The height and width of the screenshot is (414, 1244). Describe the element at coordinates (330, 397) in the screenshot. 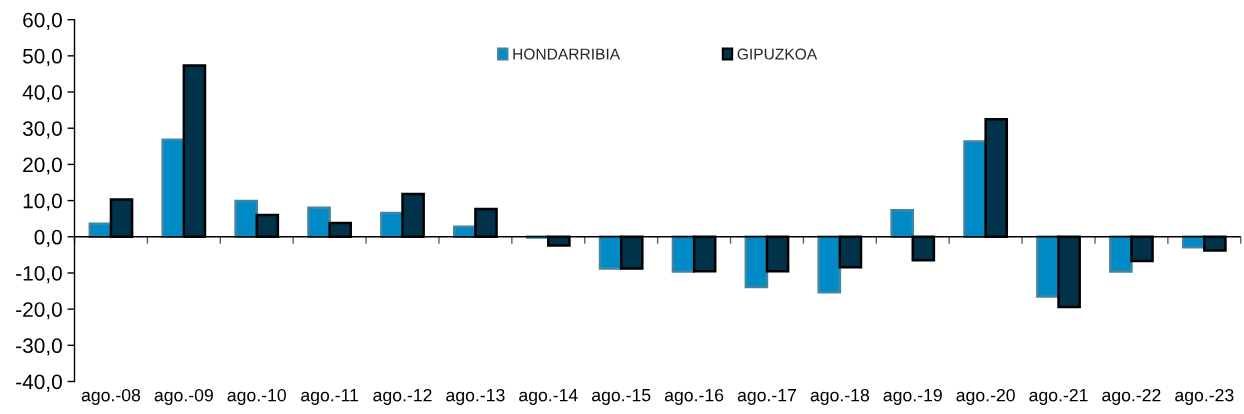

I see `x-tick-label: ago.-11` at that location.